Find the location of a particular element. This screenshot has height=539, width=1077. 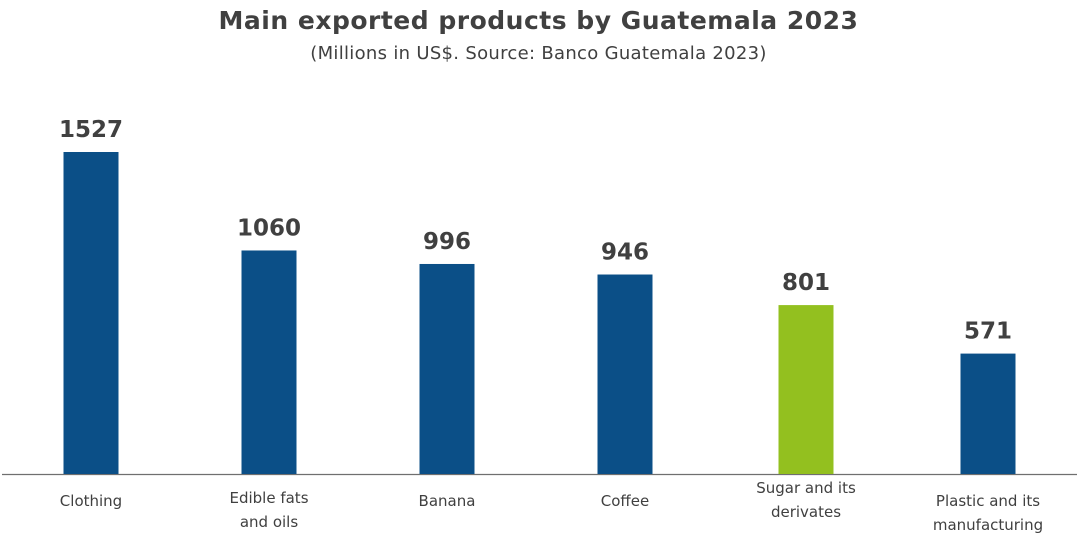

category-label: Clothing is located at coordinates (91, 501).